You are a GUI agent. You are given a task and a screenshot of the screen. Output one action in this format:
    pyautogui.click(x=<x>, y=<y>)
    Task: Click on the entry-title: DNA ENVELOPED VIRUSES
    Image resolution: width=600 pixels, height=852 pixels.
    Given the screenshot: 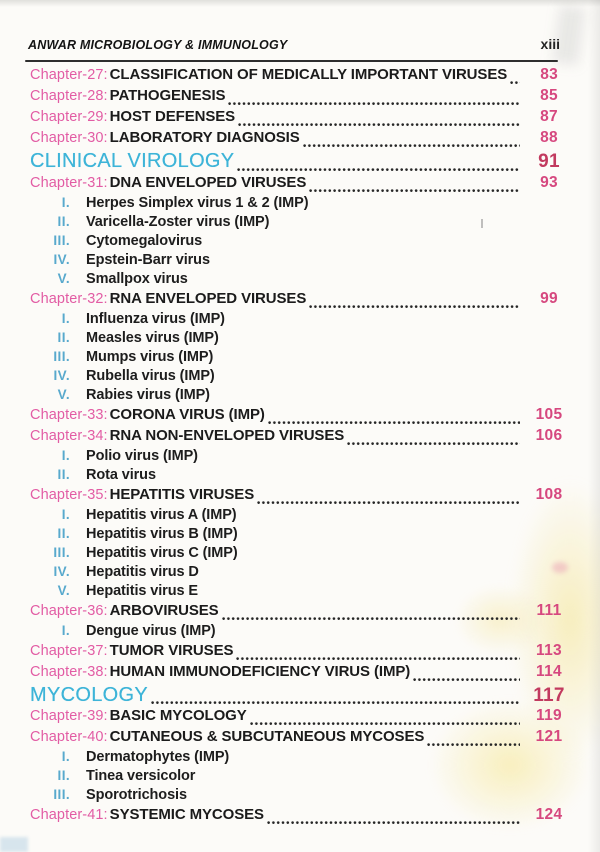 What is the action you would take?
    pyautogui.click(x=208, y=182)
    